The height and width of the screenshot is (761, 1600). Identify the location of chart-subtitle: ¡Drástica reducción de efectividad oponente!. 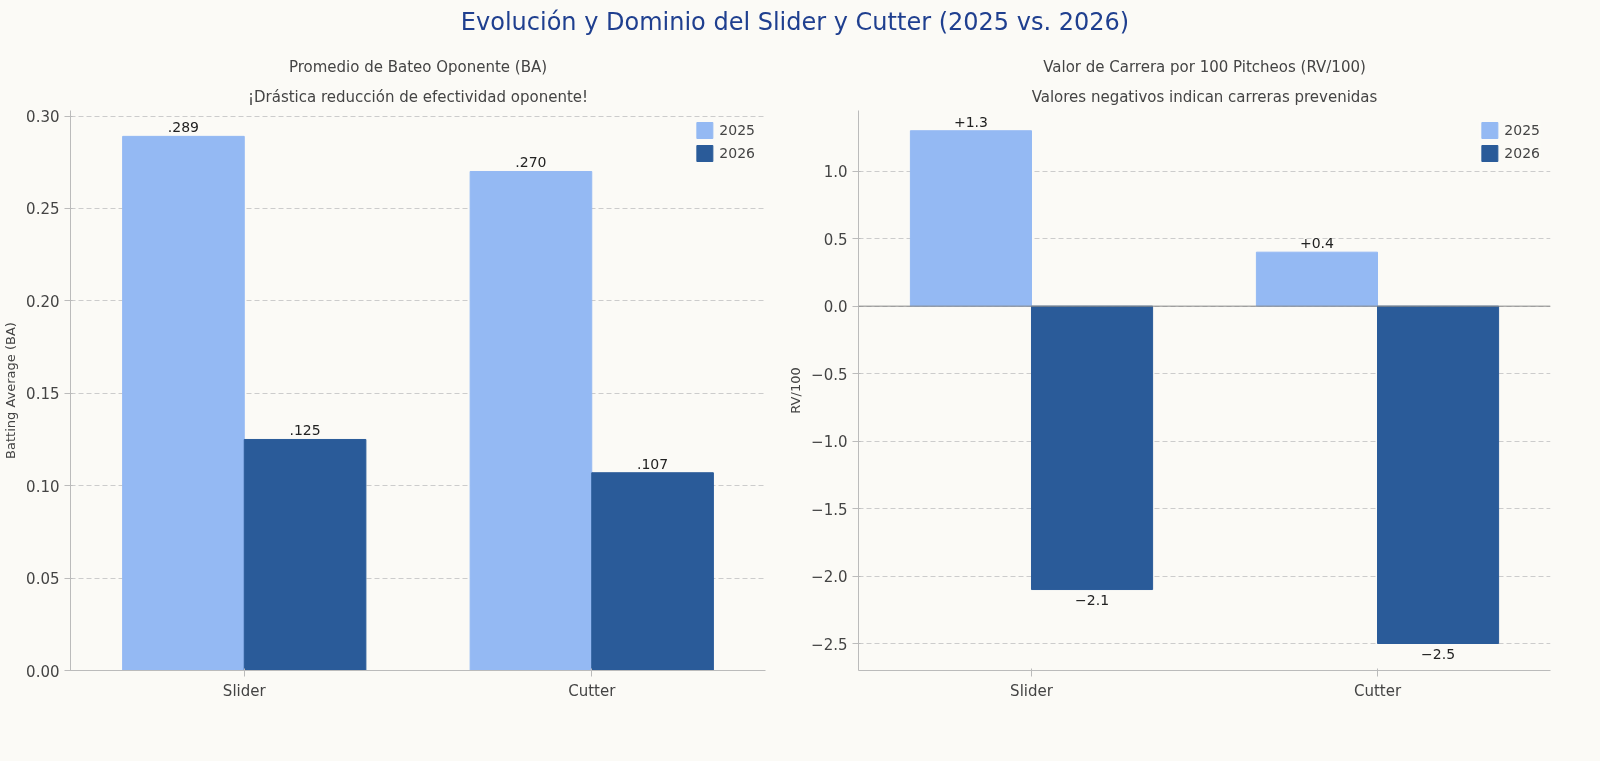
(418, 96).